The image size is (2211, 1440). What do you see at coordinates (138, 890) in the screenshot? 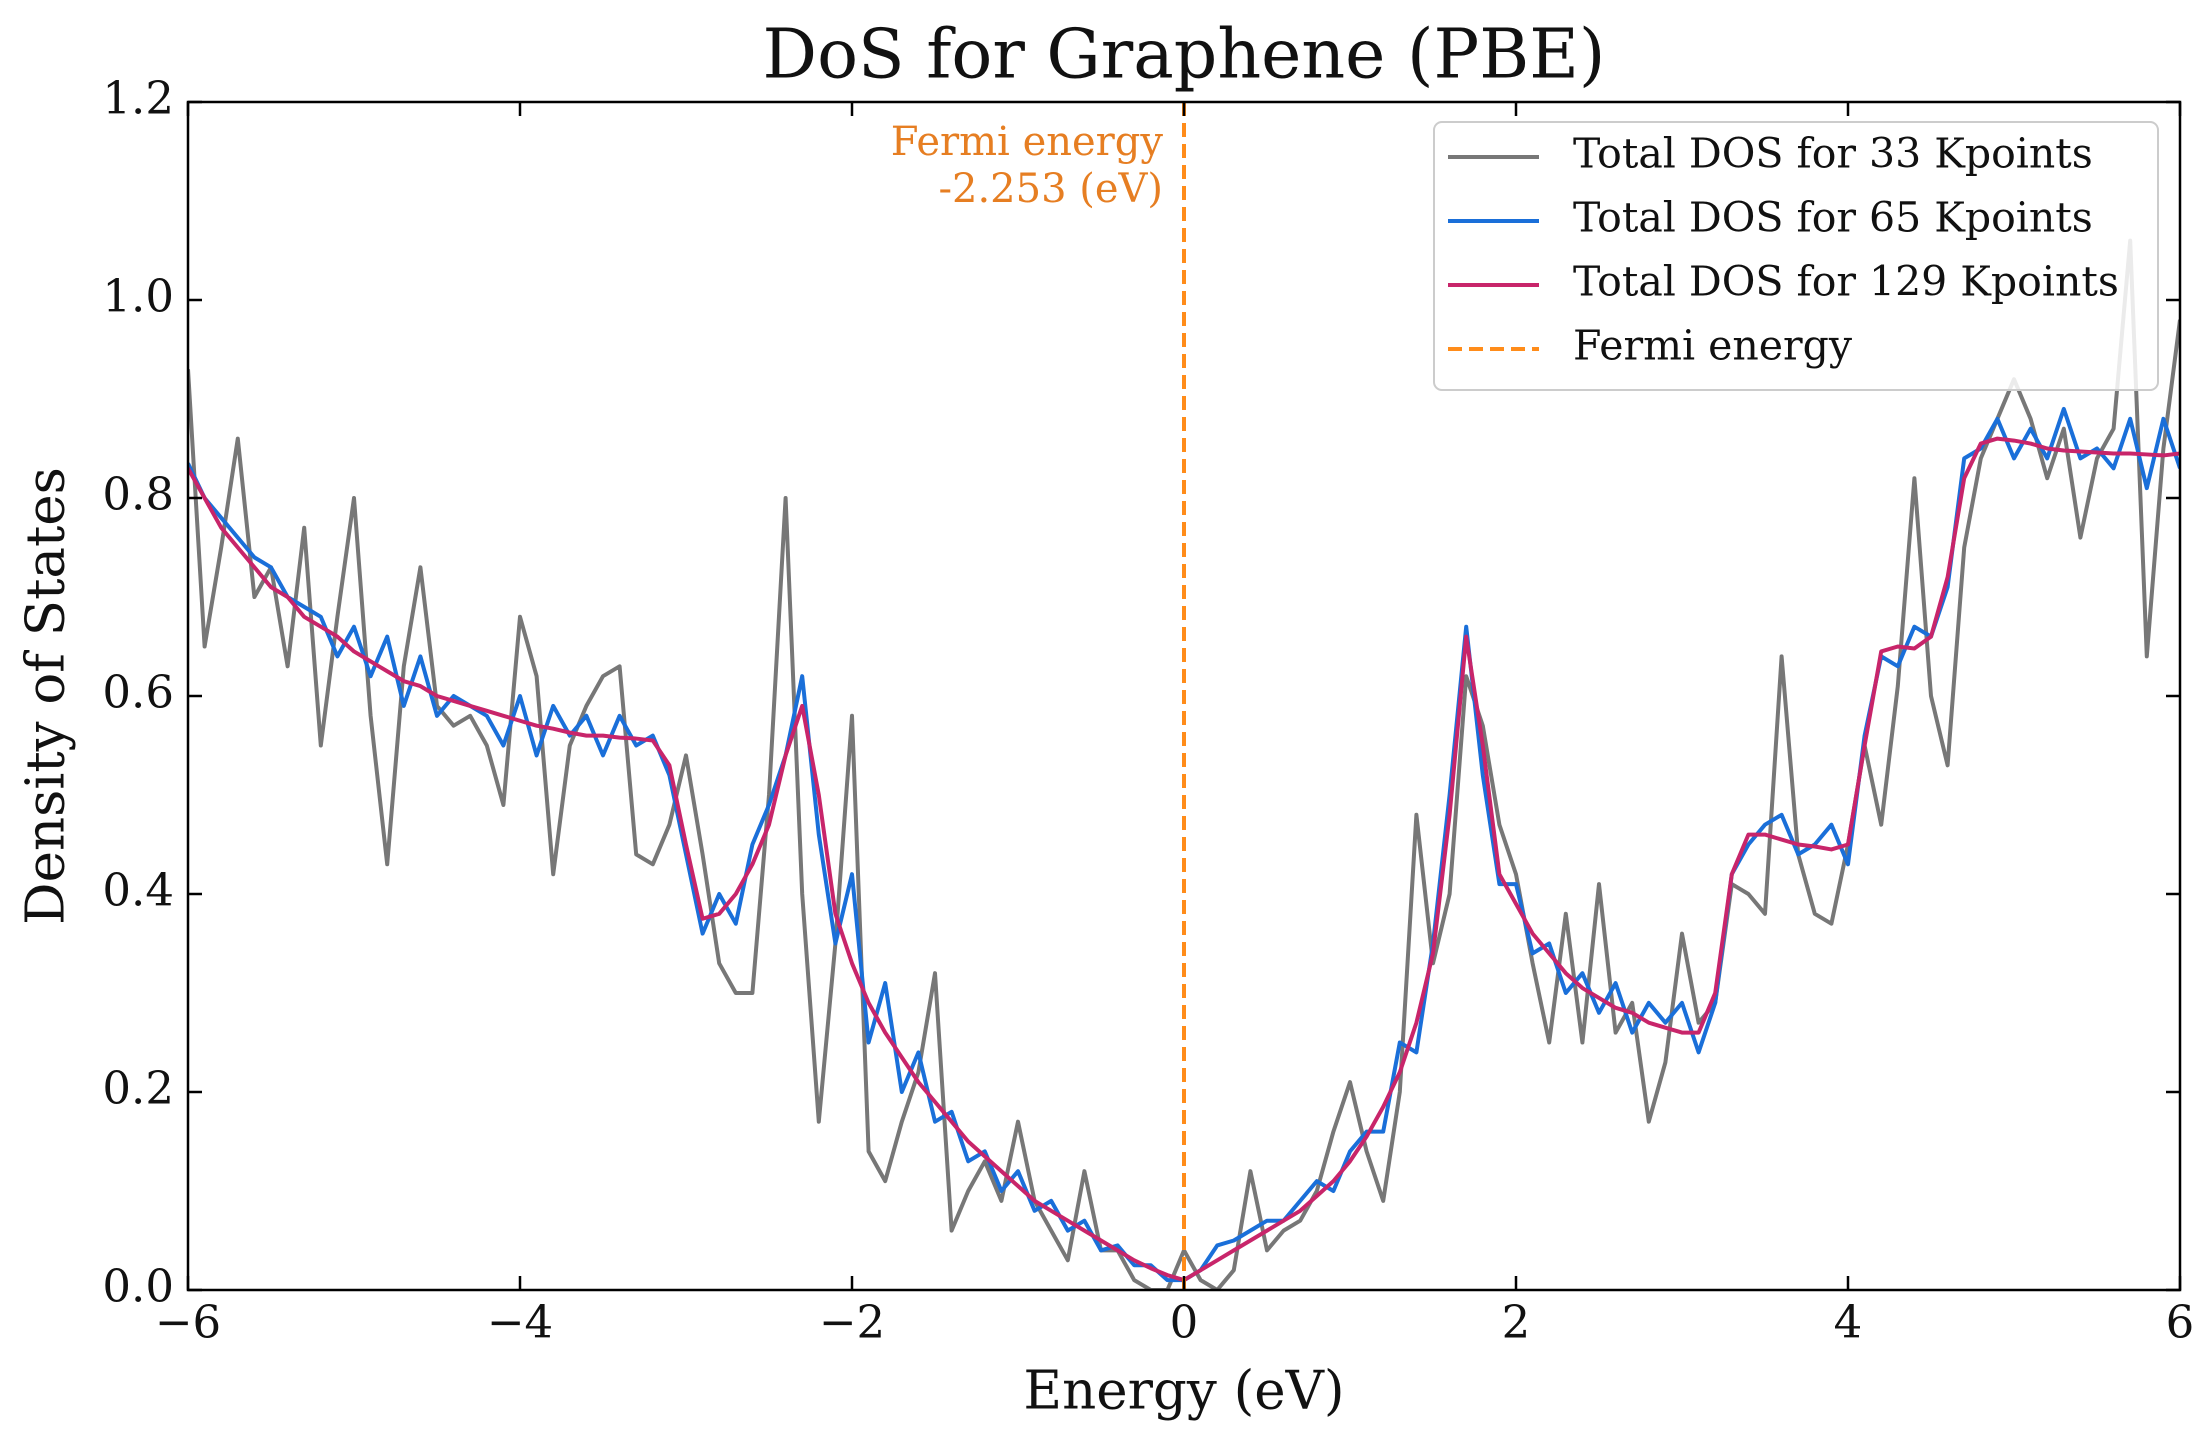
I see `y-tick-label: 0.4` at bounding box center [138, 890].